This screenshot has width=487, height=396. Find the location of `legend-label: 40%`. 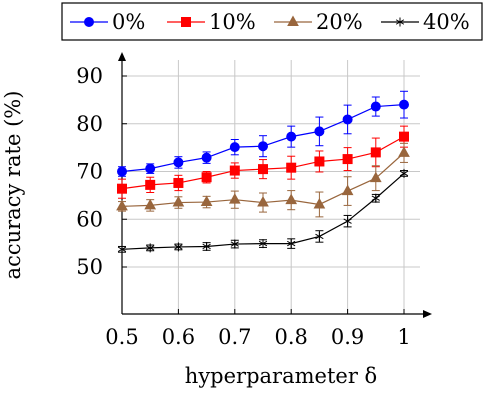

legend-label: 40% is located at coordinates (446, 22).